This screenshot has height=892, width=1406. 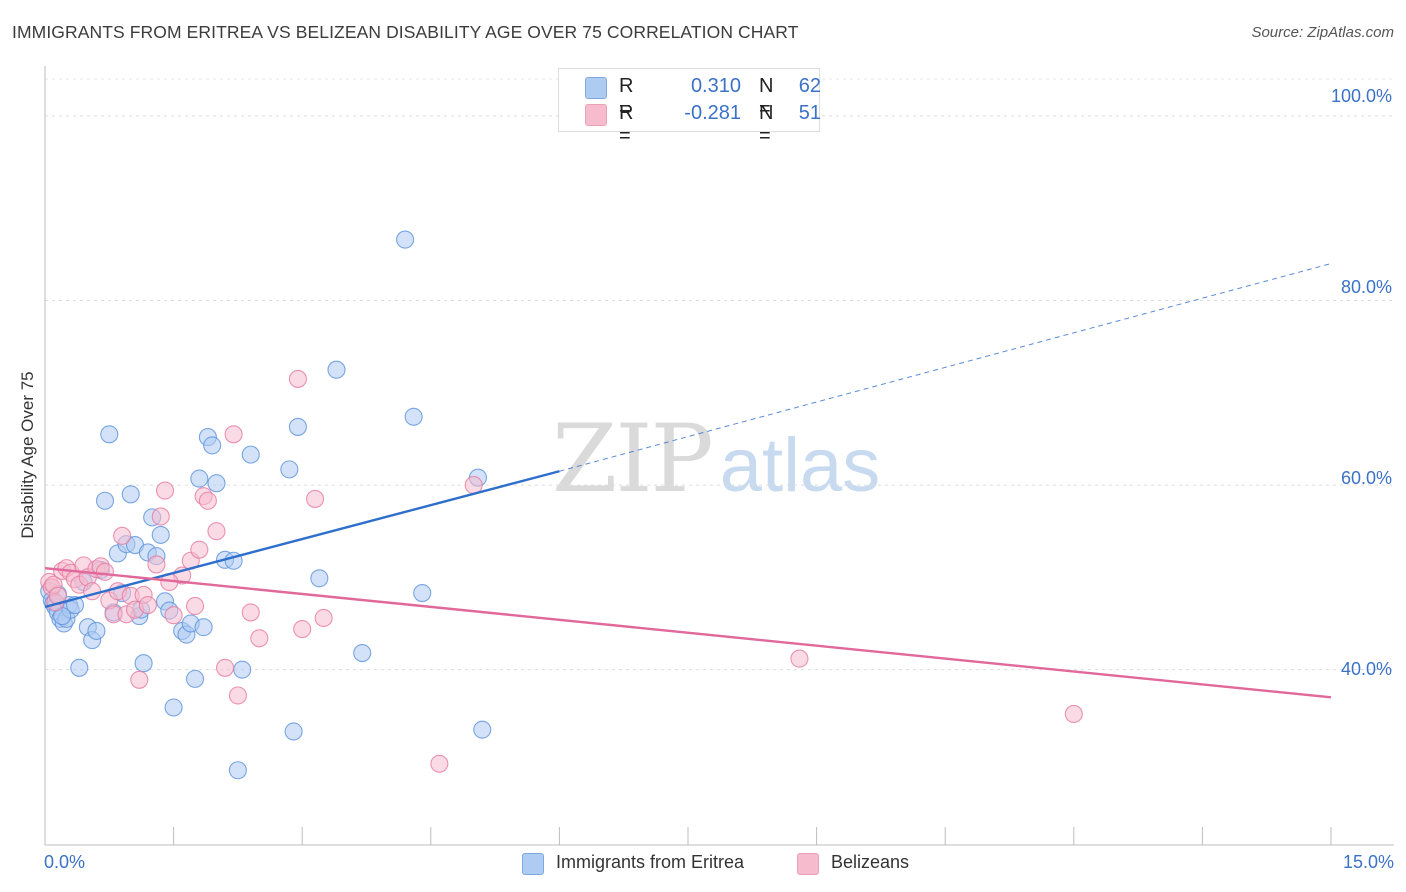 I want to click on correlation-legend: R = 0.310 N = 62 R = -0.281 N = 51, so click(x=689, y=107).